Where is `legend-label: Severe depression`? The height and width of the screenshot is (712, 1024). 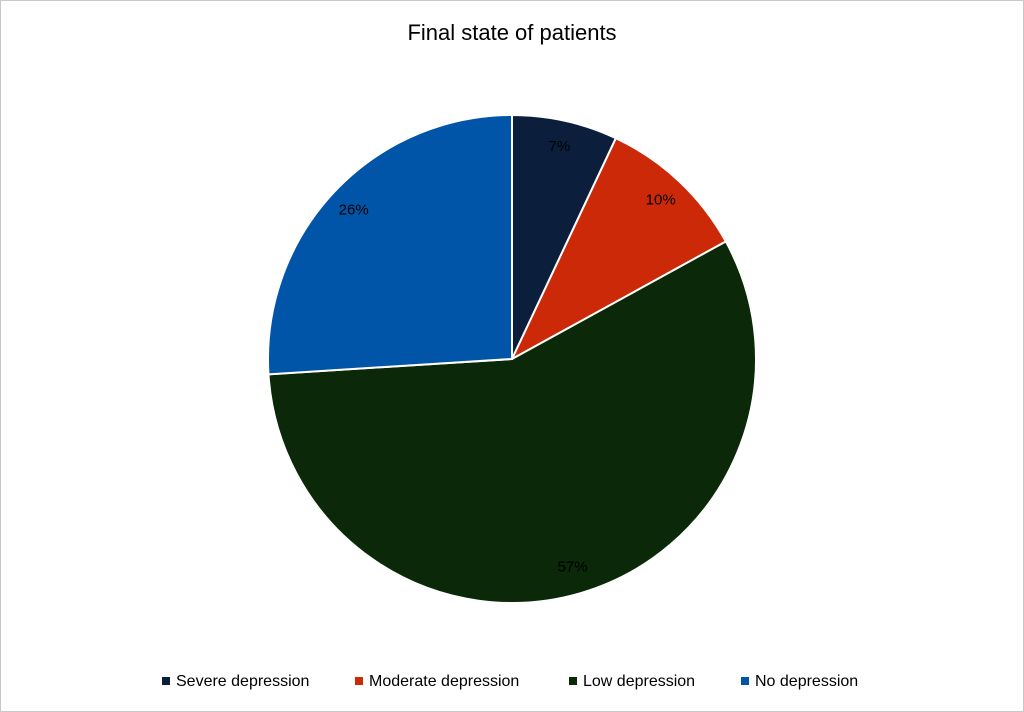 legend-label: Severe depression is located at coordinates (242, 681).